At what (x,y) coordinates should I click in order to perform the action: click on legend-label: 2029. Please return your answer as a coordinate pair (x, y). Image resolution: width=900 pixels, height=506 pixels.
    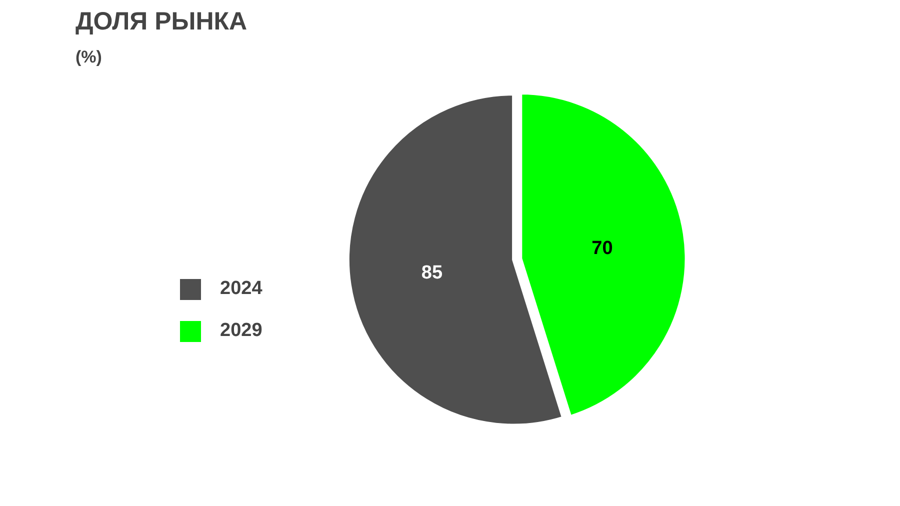
    Looking at the image, I should click on (241, 331).